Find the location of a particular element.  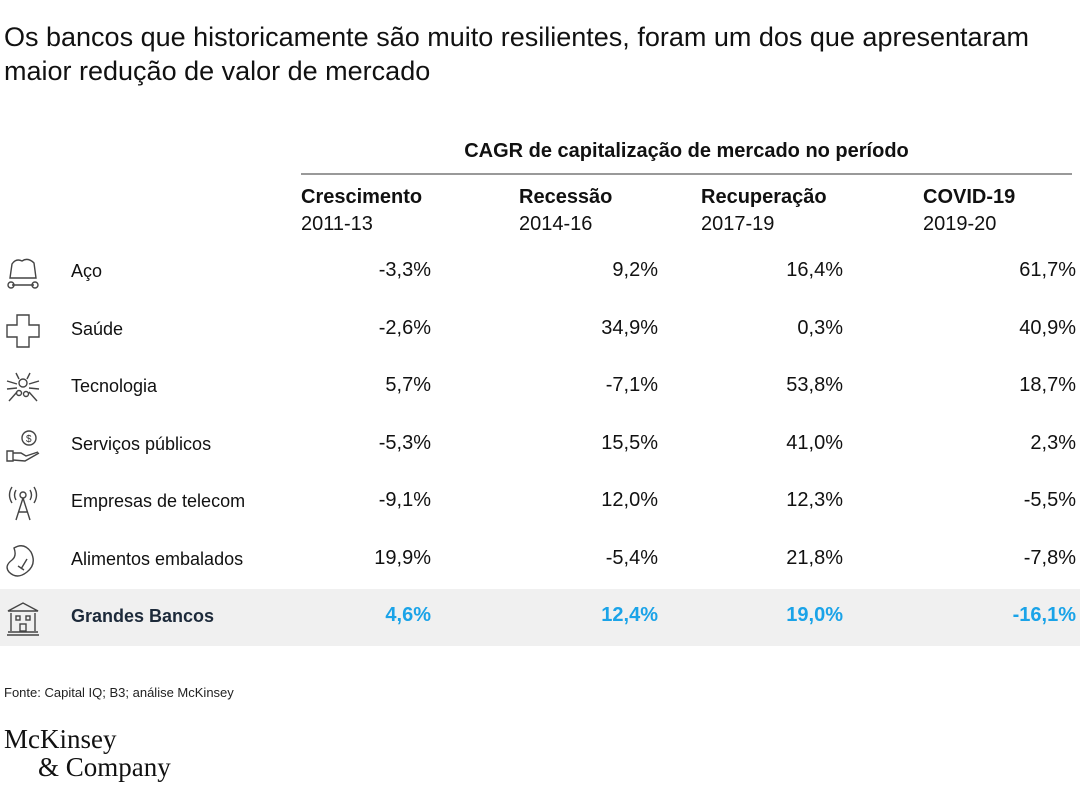

mckinsey-logo: McKinsey & Company is located at coordinates (87, 753).